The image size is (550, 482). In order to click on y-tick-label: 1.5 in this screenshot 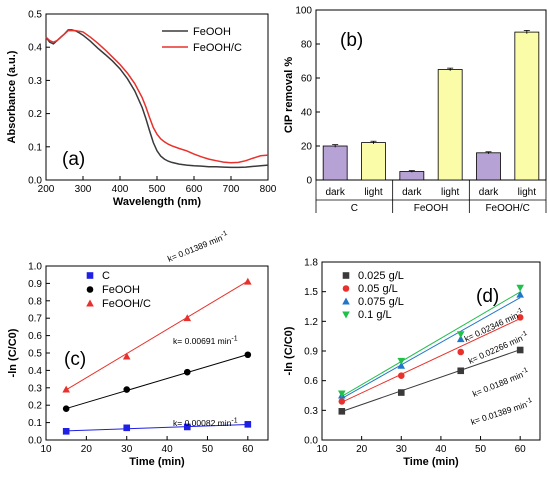, I will do `click(311, 292)`.